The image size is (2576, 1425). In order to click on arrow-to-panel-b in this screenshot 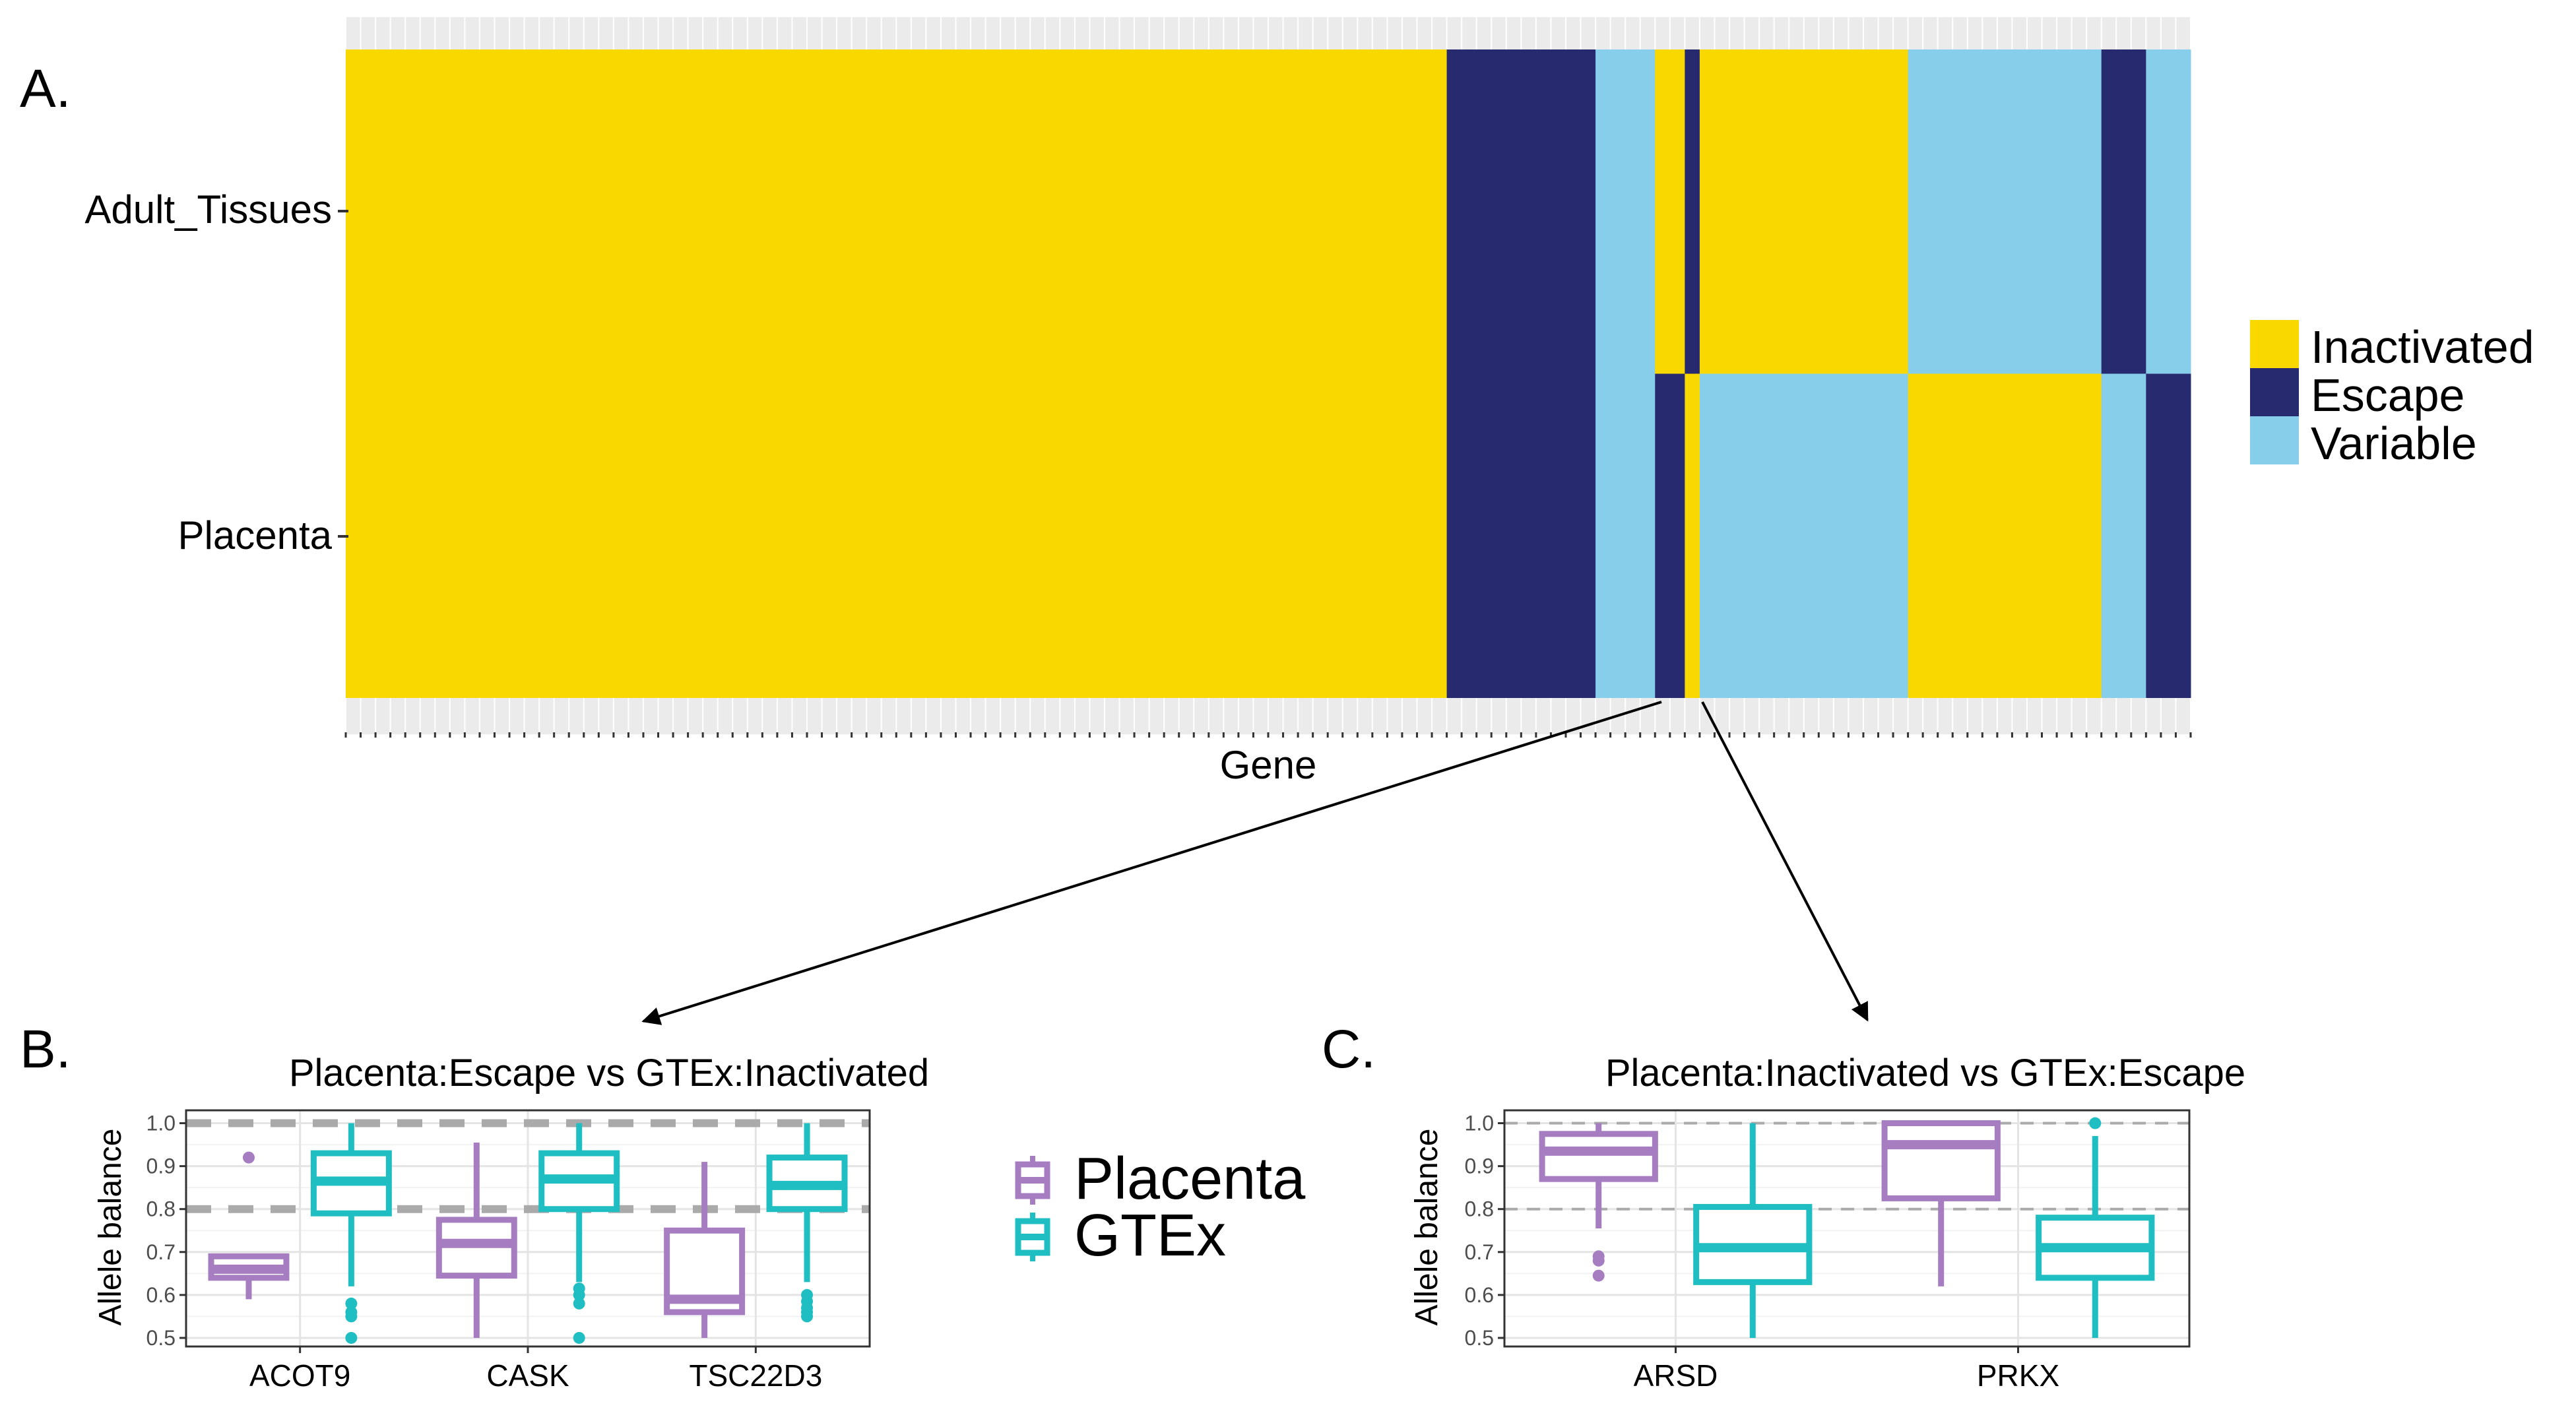, I will do `click(1151, 863)`.